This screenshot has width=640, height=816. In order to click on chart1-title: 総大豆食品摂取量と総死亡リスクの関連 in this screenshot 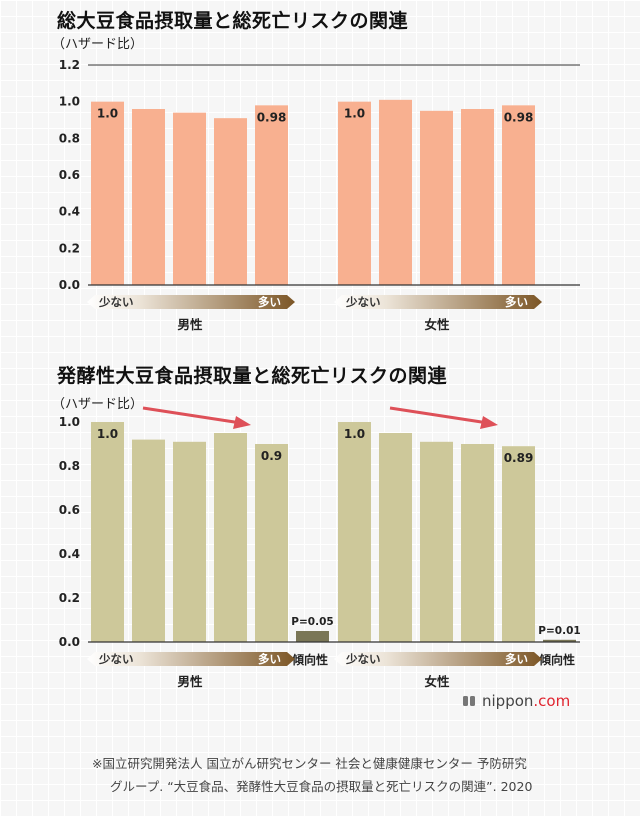, I will do `click(233, 21)`.